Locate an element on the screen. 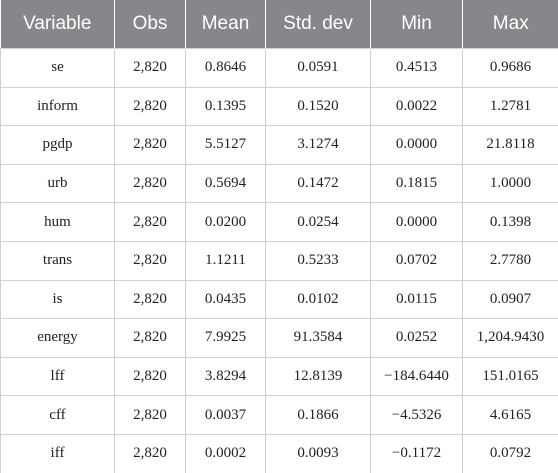 The height and width of the screenshot is (473, 558). value-cell: 3.8294 is located at coordinates (225, 376).